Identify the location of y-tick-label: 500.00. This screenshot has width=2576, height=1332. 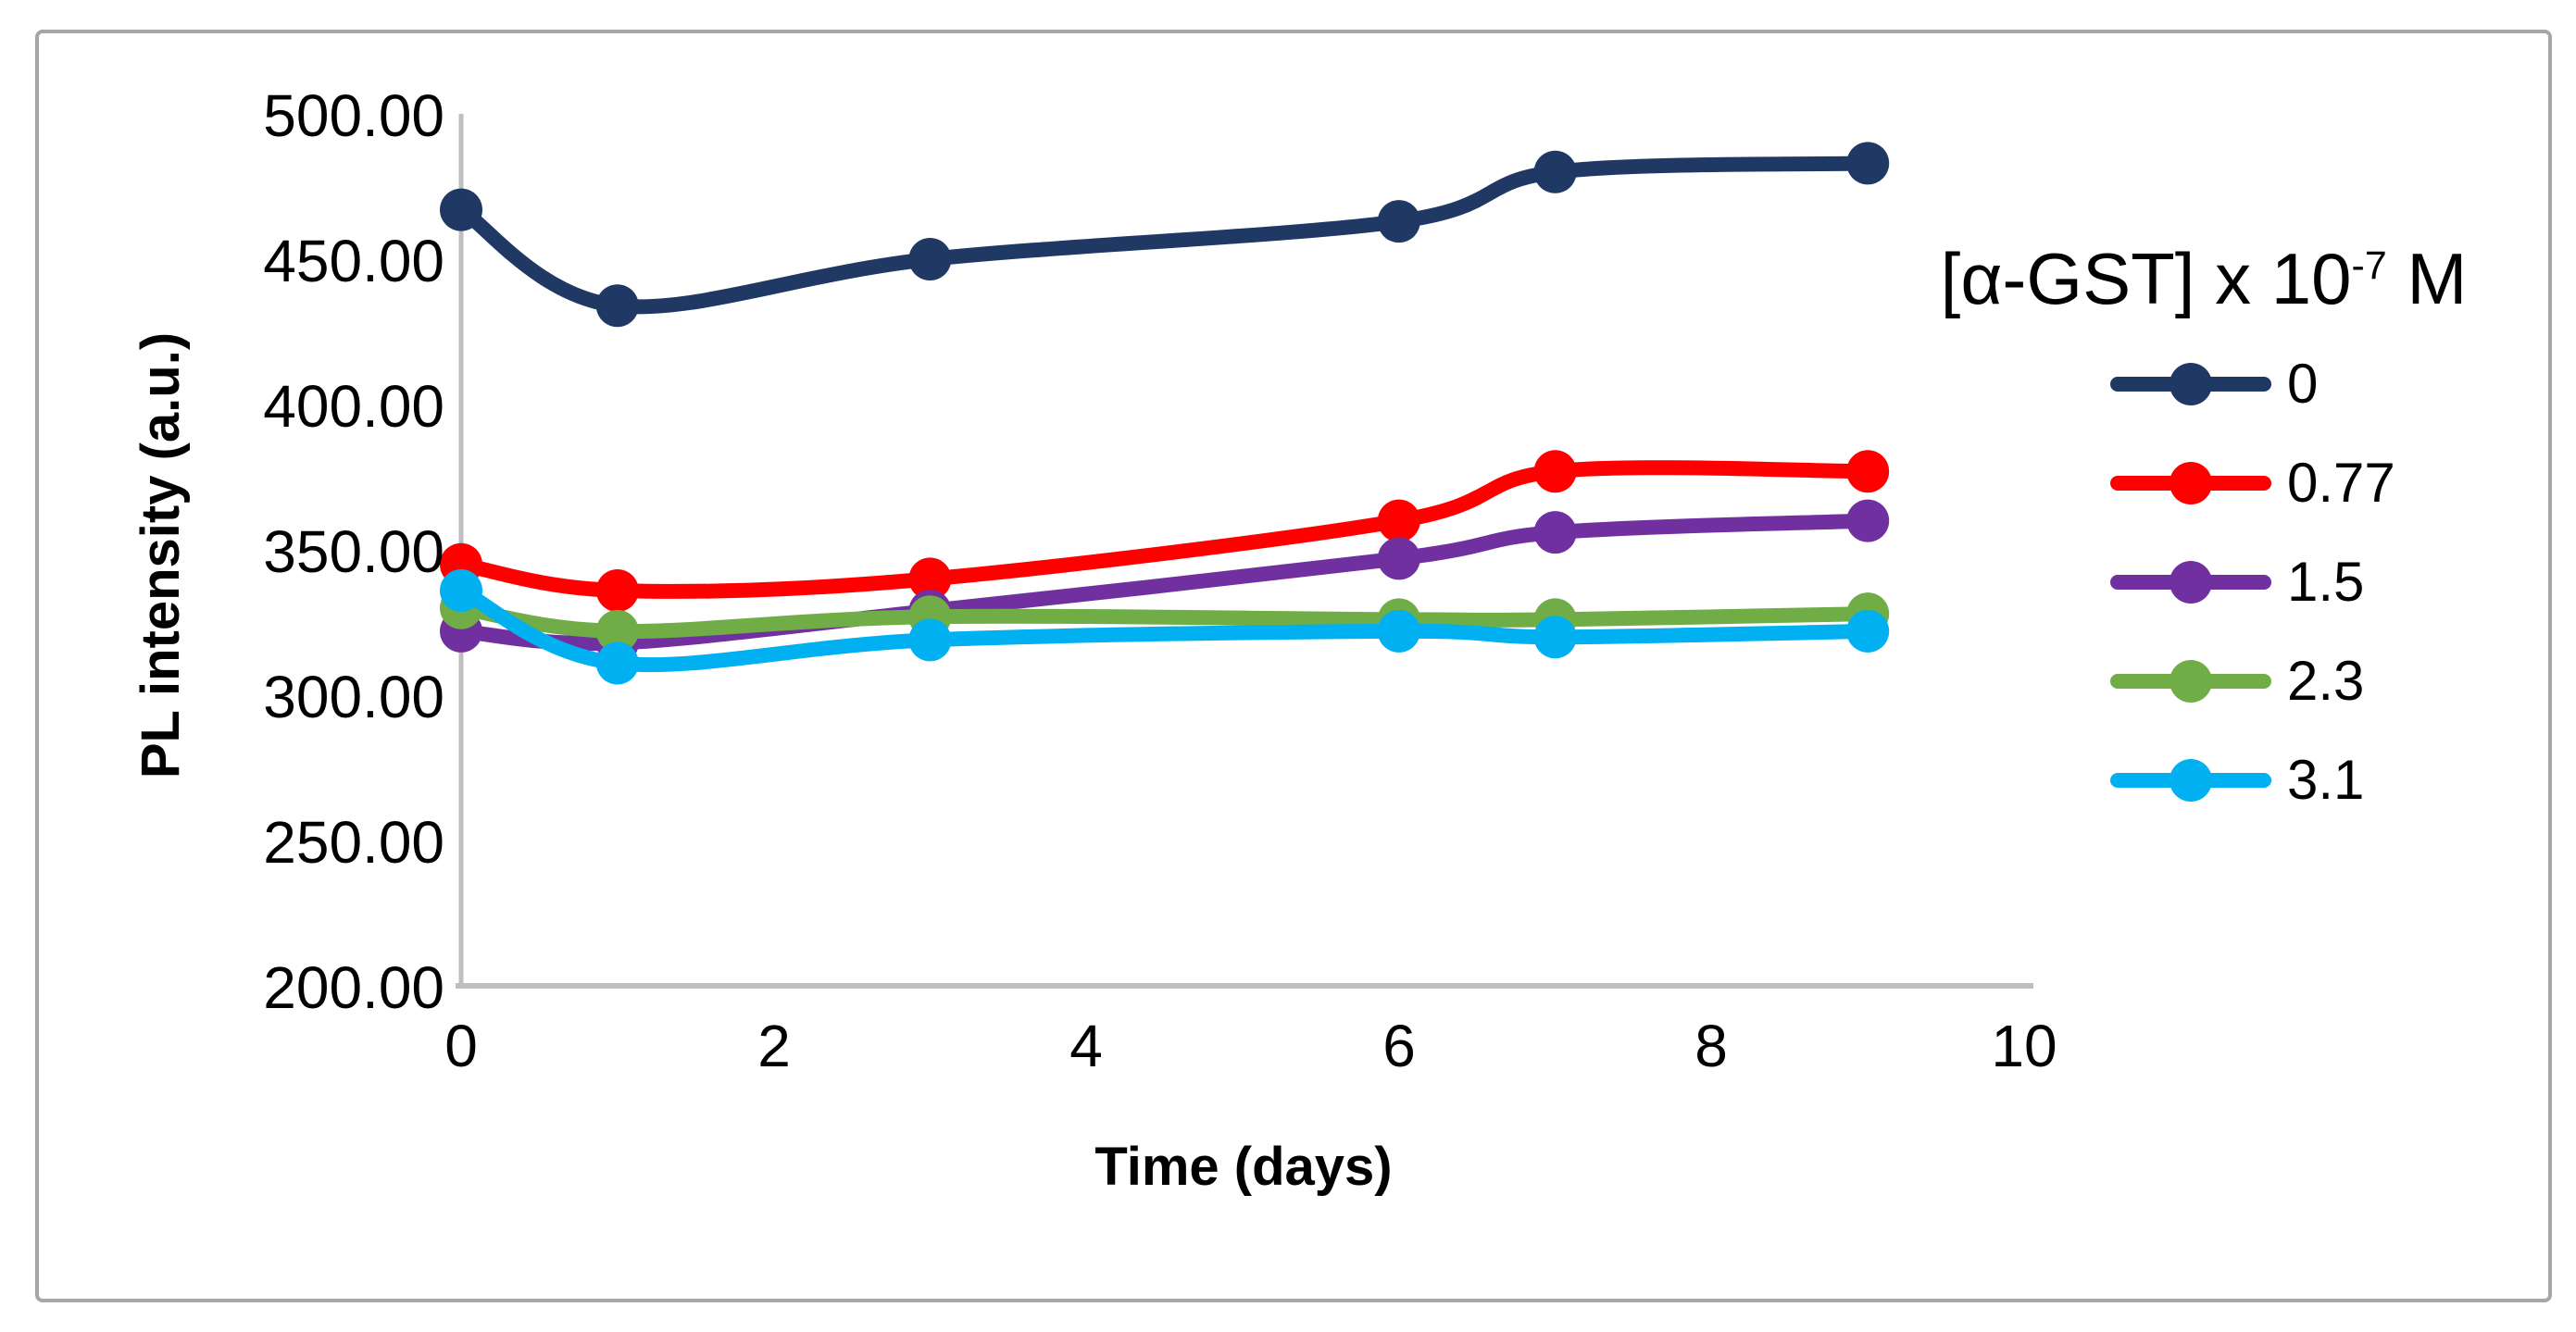
(353, 116).